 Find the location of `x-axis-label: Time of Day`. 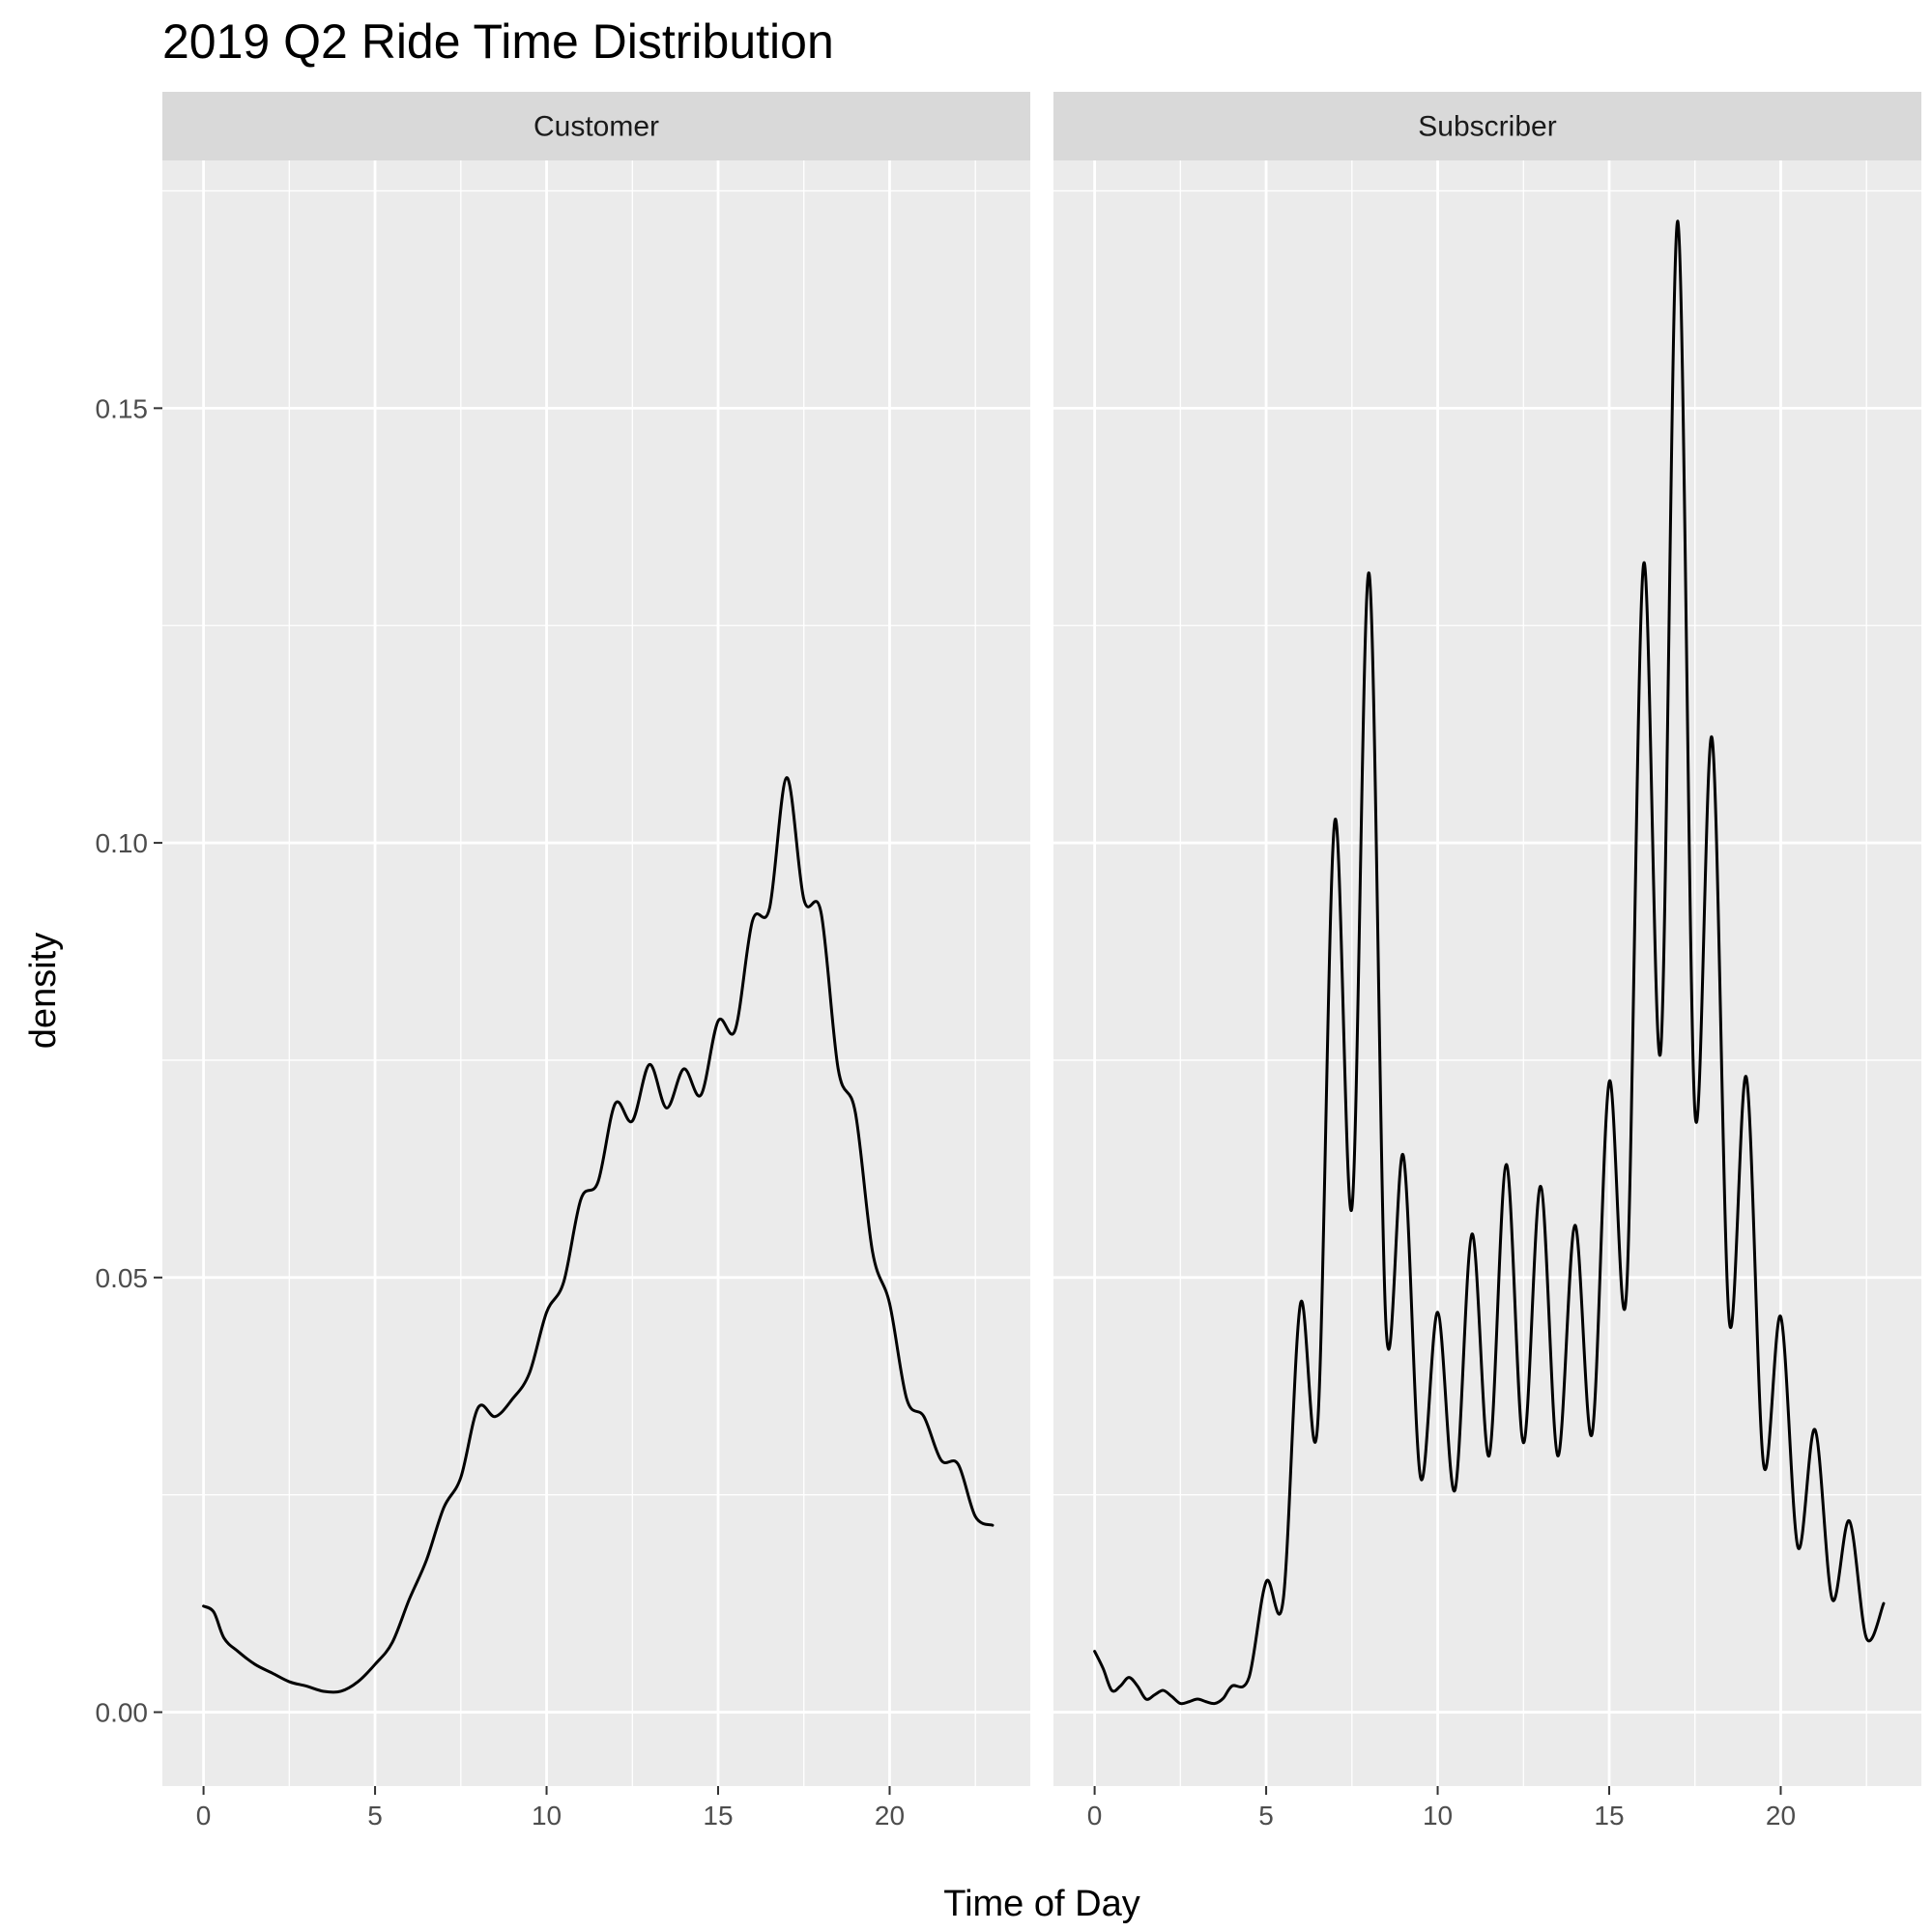

x-axis-label: Time of Day is located at coordinates (1041, 1904).